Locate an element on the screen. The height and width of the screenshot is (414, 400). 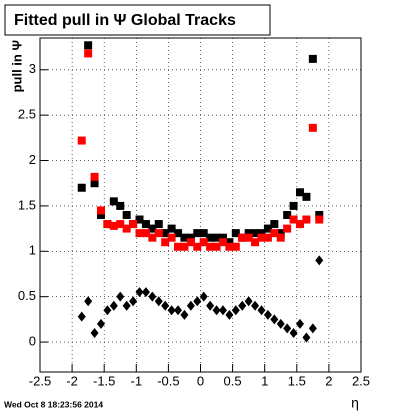
y-tick-label: 1.5 is located at coordinates (27, 204).